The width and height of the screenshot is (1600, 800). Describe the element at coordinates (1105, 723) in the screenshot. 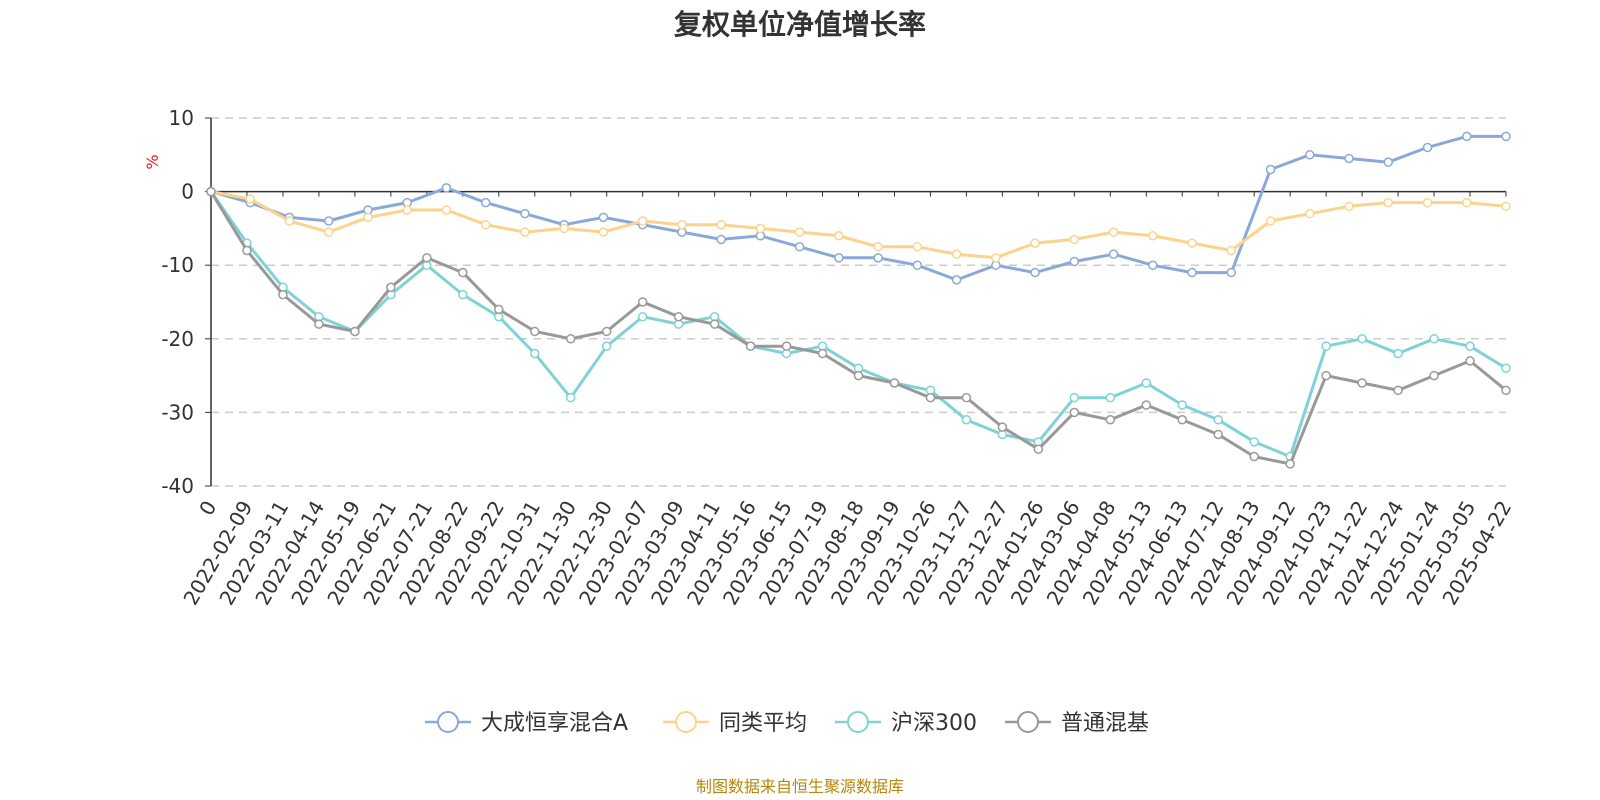

I see `legend-label-3: 普通混基` at that location.